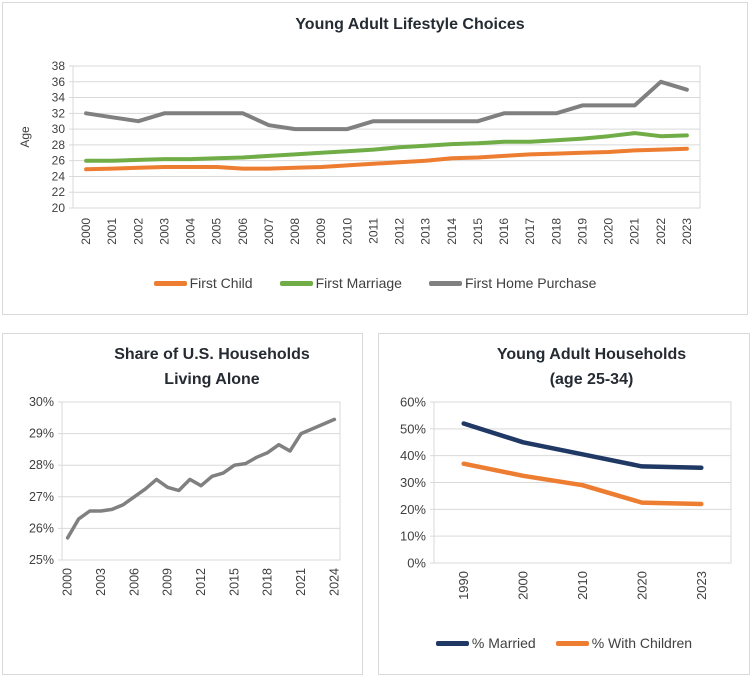  What do you see at coordinates (25, 137) in the screenshot?
I see `svg-text: Age` at bounding box center [25, 137].